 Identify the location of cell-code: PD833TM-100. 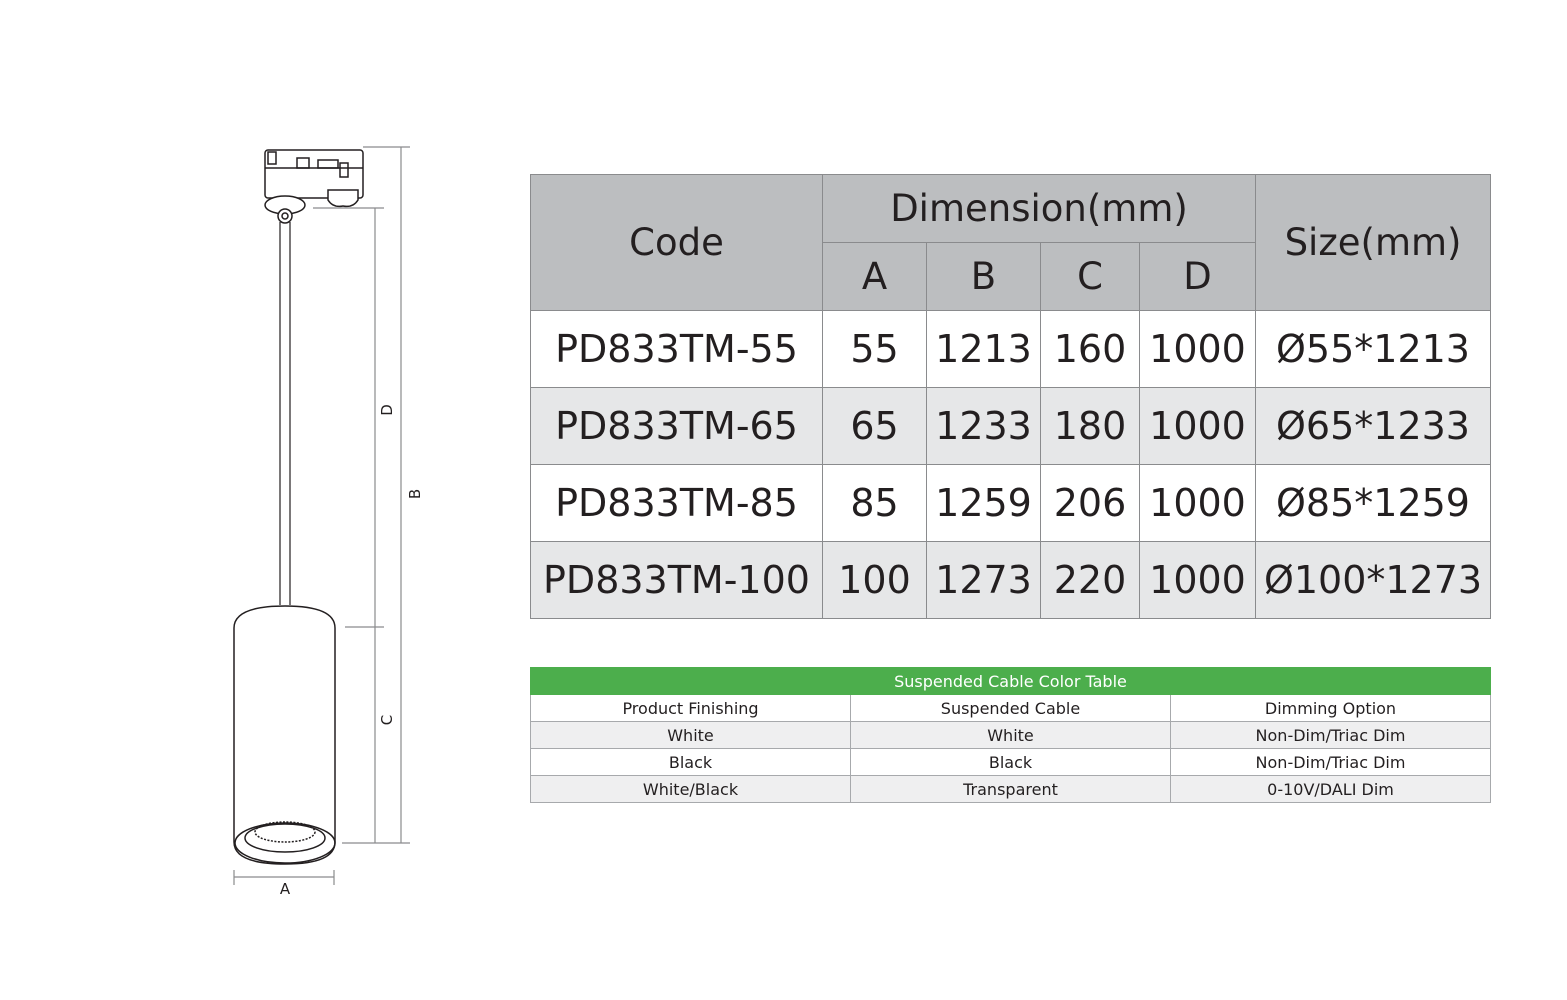
(676, 580).